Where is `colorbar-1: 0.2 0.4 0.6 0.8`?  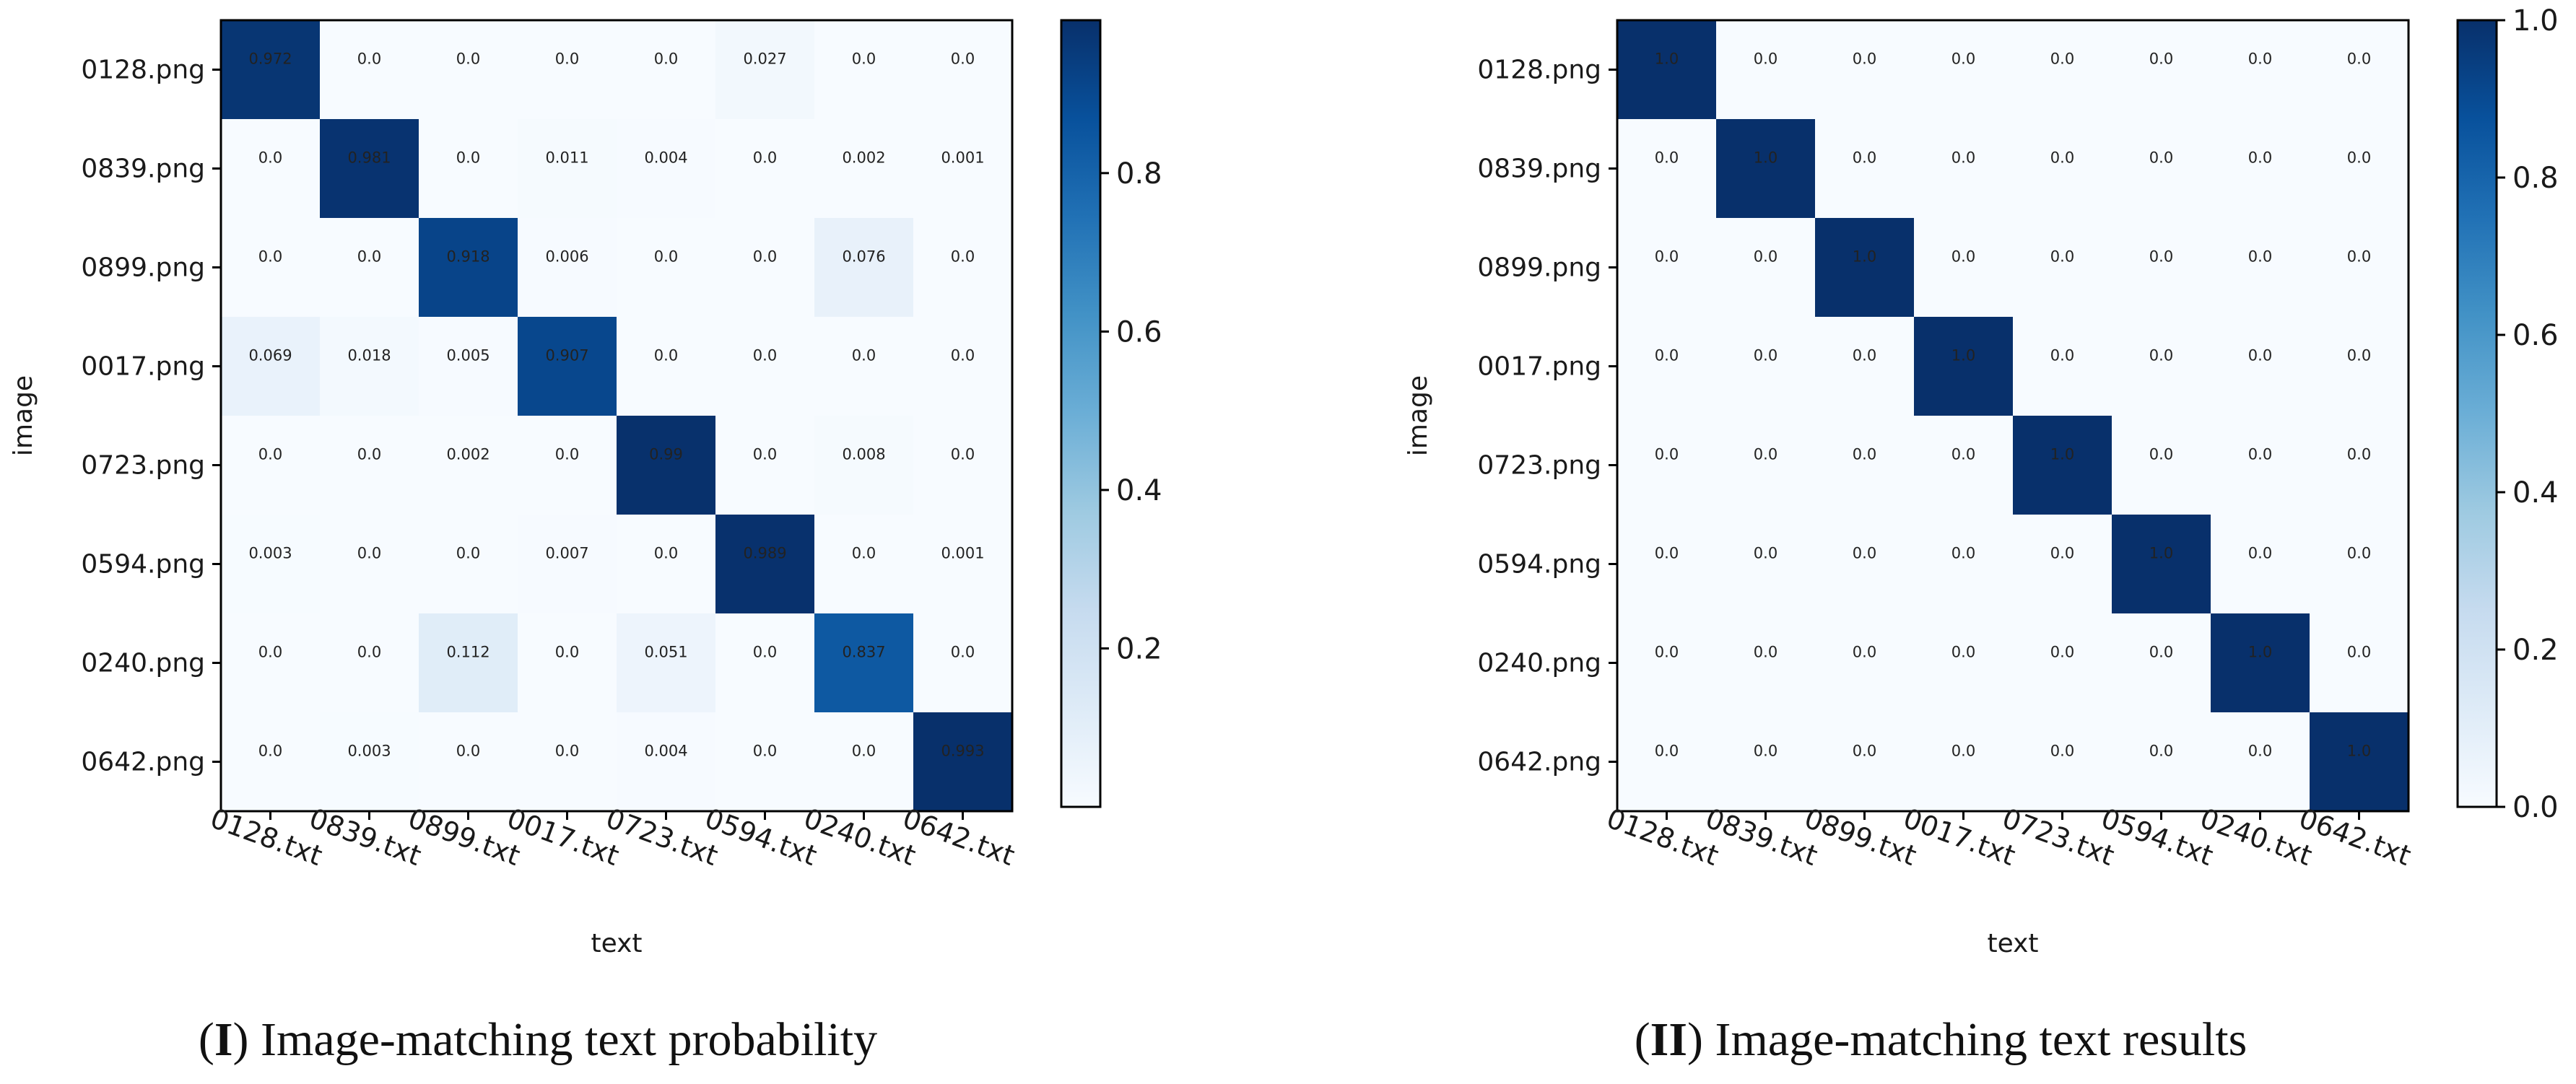 colorbar-1: 0.2 0.4 0.6 0.8 is located at coordinates (1111, 413).